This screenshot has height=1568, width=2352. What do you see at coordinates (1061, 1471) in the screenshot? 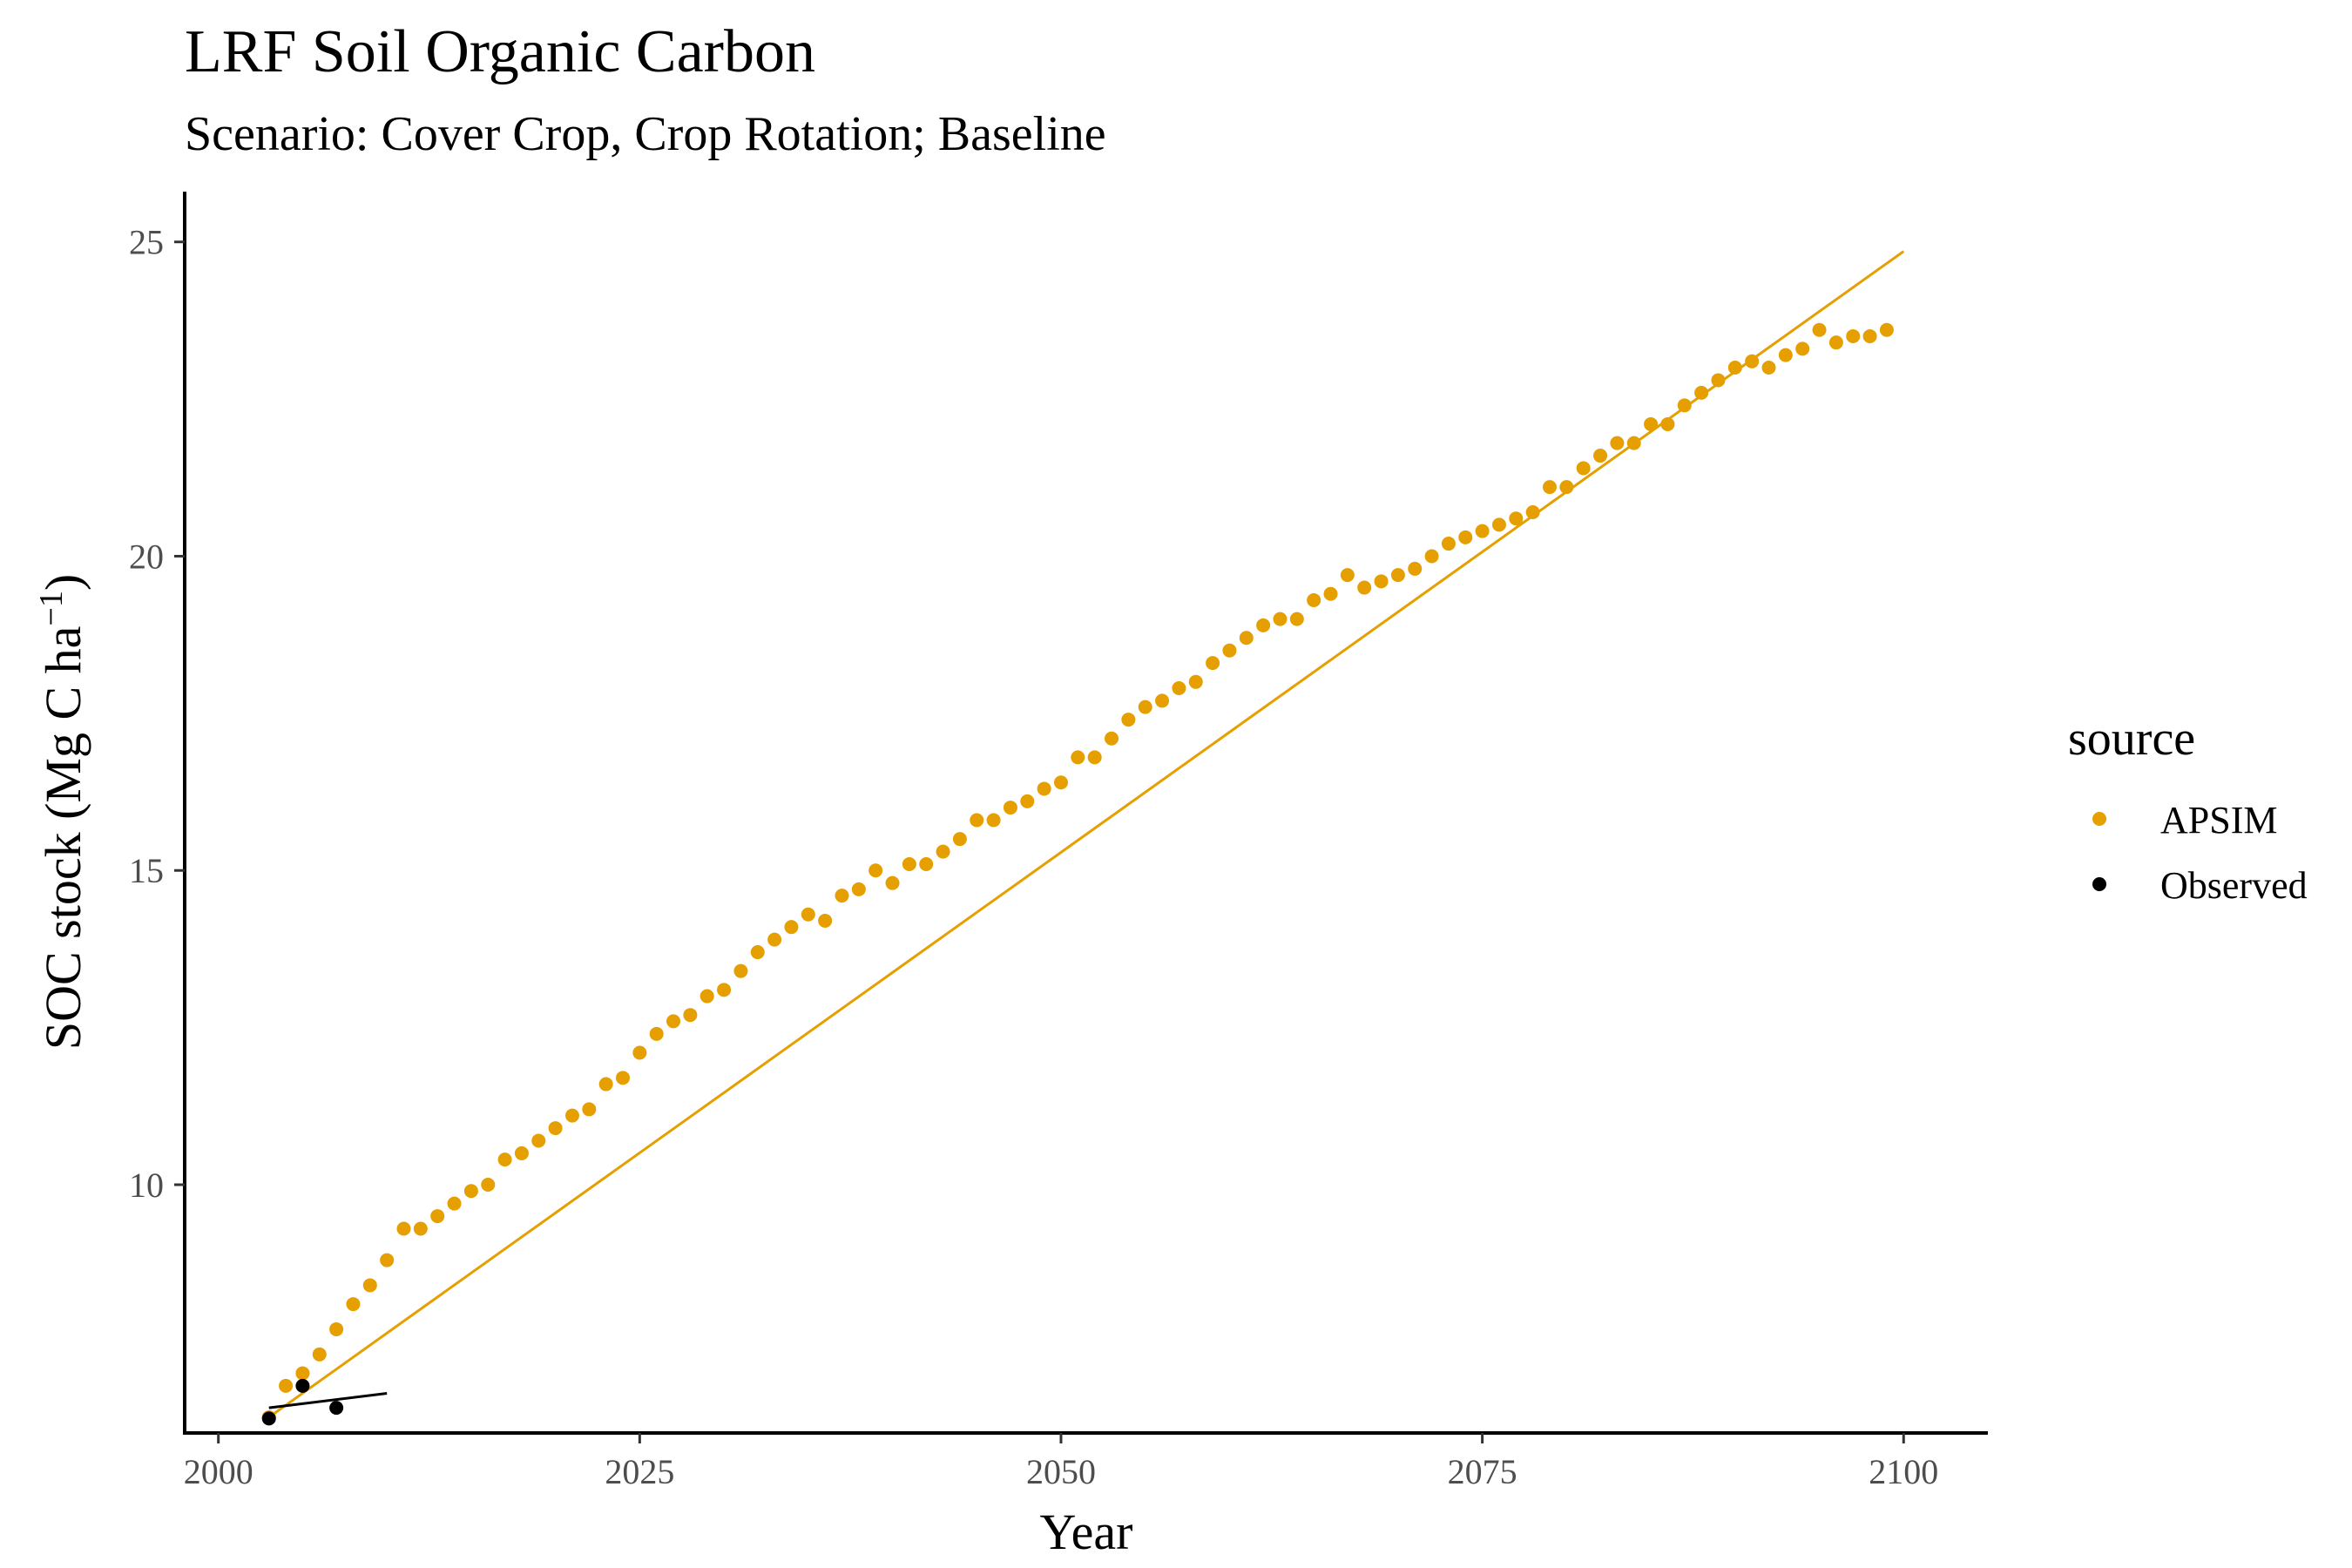
I see `x-tick-label: 2050` at bounding box center [1061, 1471].